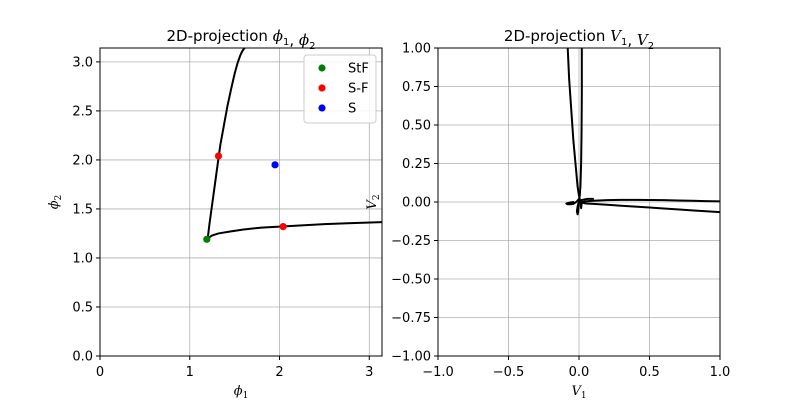 This screenshot has width=800, height=400. Describe the element at coordinates (241, 392) in the screenshot. I see `x-axis-label: ϕ1` at that location.